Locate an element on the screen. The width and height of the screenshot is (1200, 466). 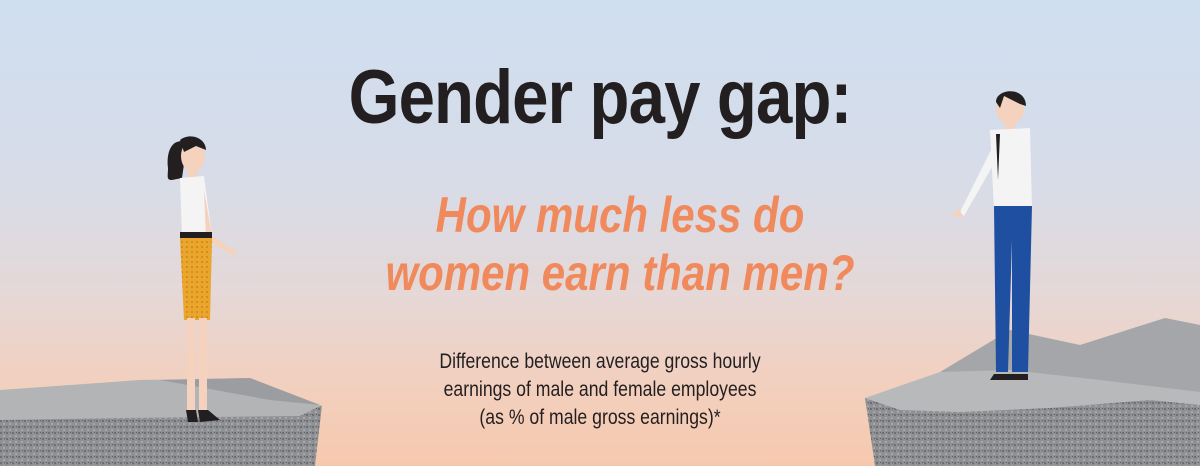
right-cliff is located at coordinates (1032, 392).